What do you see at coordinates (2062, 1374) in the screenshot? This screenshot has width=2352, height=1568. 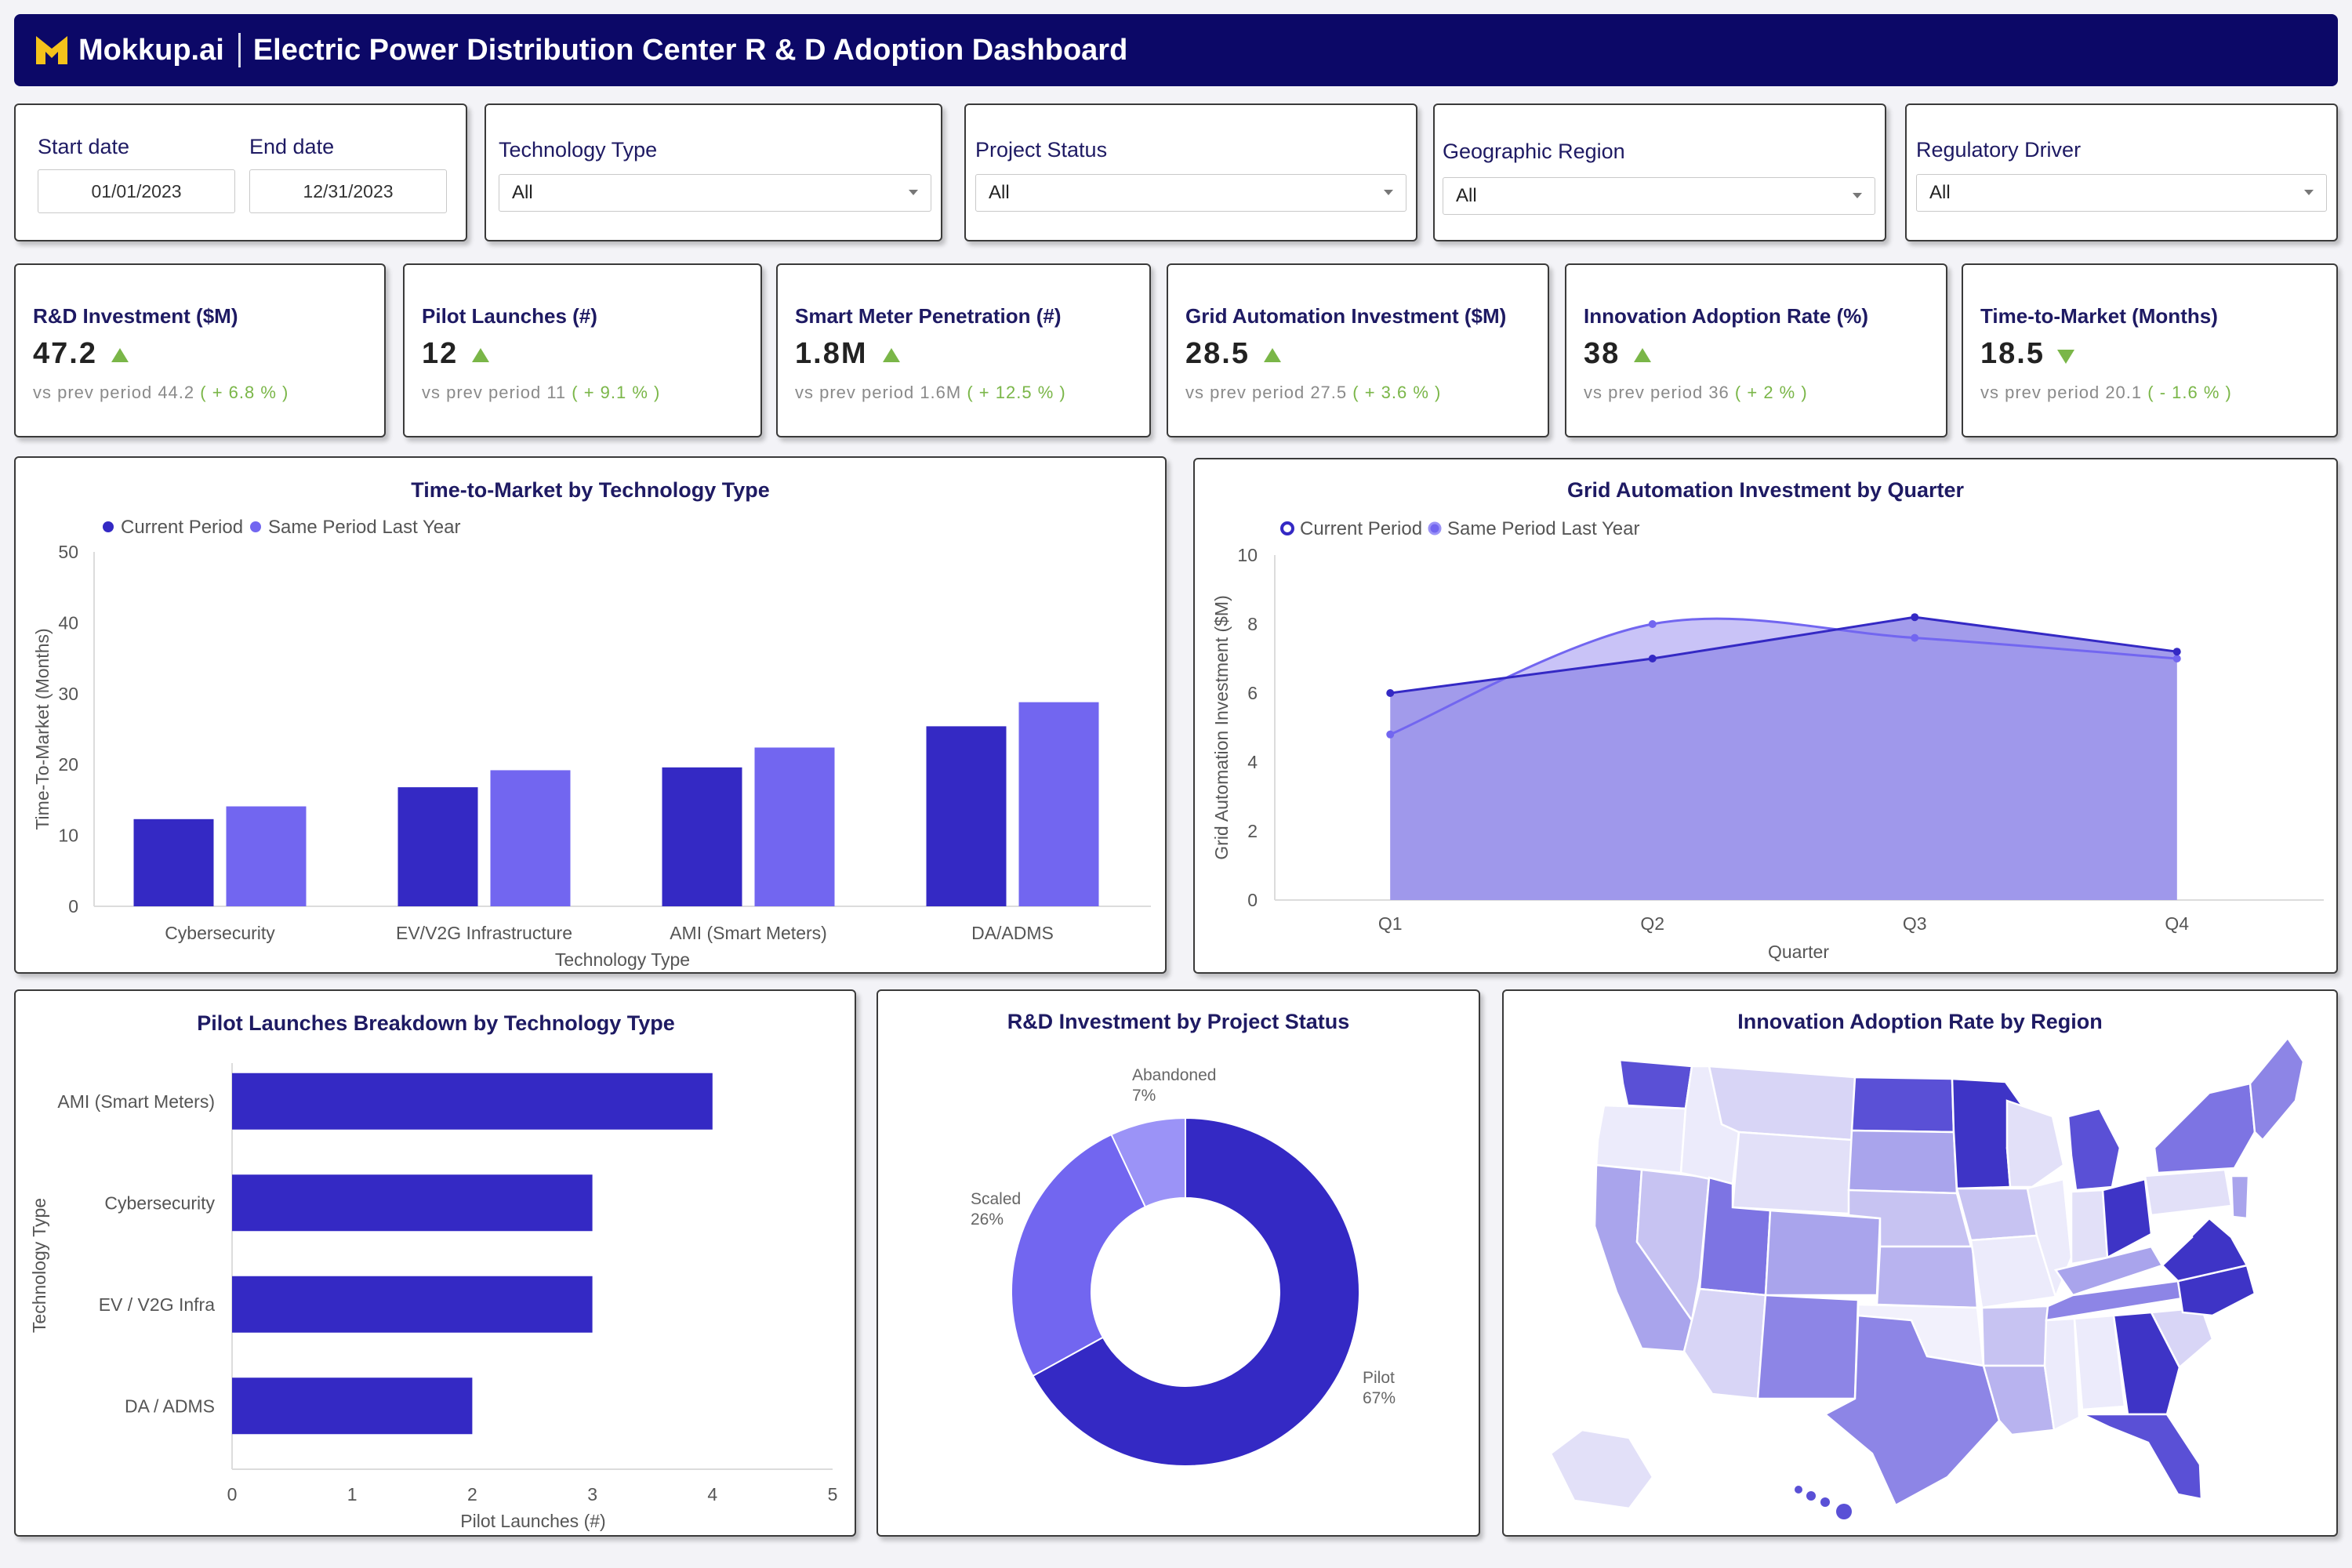 I see `state-mississippi` at bounding box center [2062, 1374].